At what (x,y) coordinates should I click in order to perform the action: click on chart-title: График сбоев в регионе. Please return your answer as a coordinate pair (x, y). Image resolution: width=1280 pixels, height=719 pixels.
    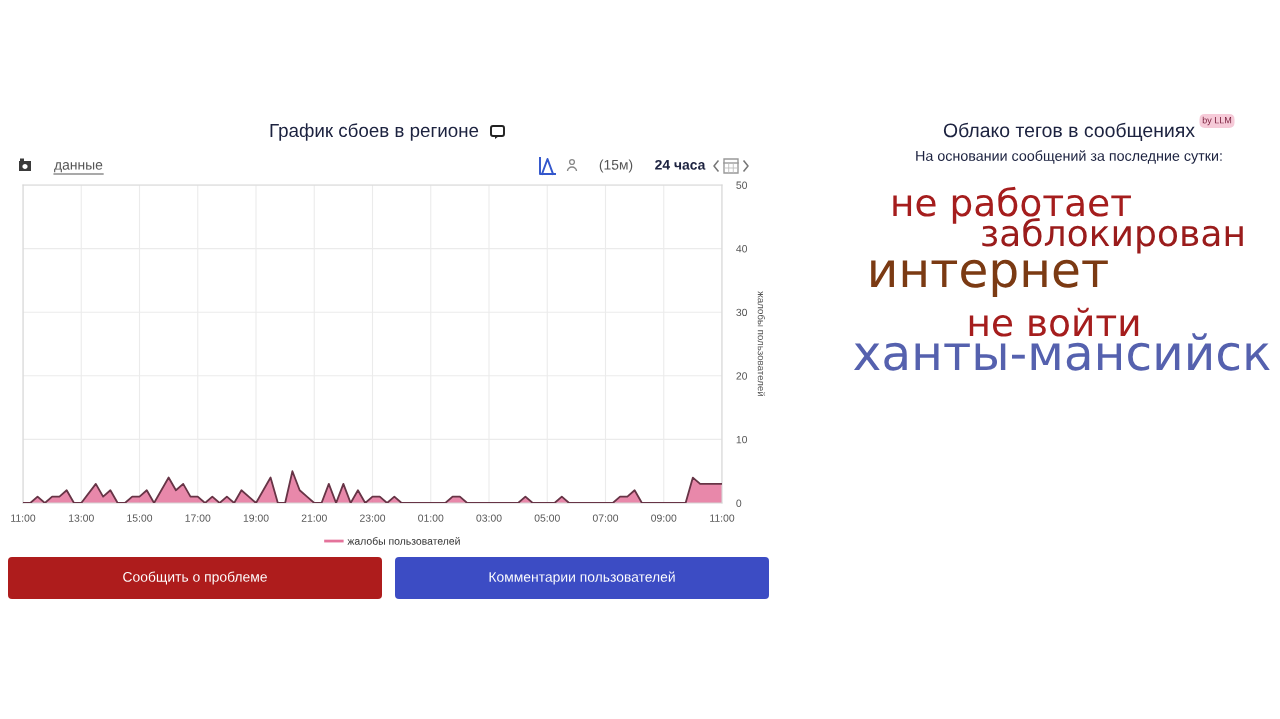
    Looking at the image, I should click on (374, 132).